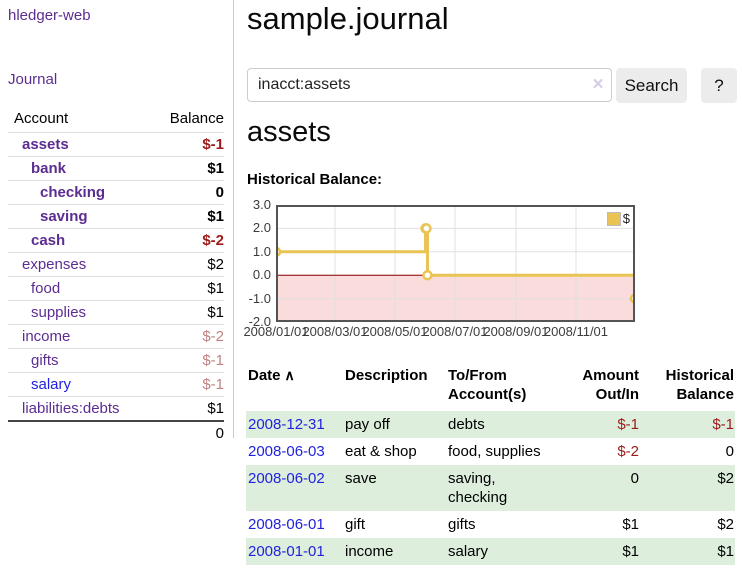  I want to click on transaction-amount: $1, so click(630, 551).